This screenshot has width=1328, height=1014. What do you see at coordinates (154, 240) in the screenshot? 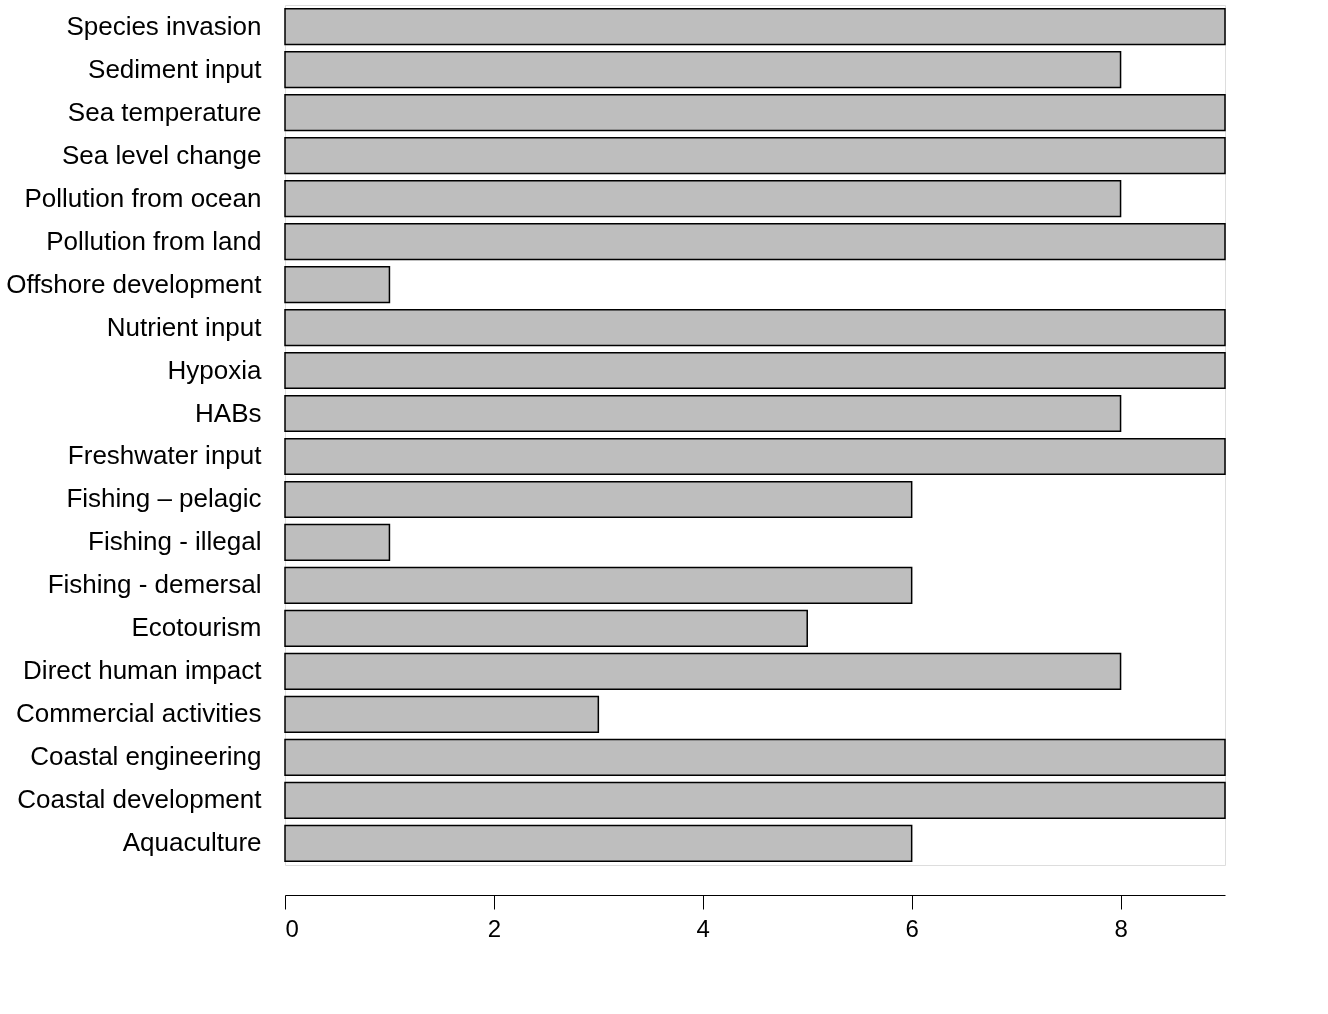
I see `y-tick-label: Pollution from land` at bounding box center [154, 240].